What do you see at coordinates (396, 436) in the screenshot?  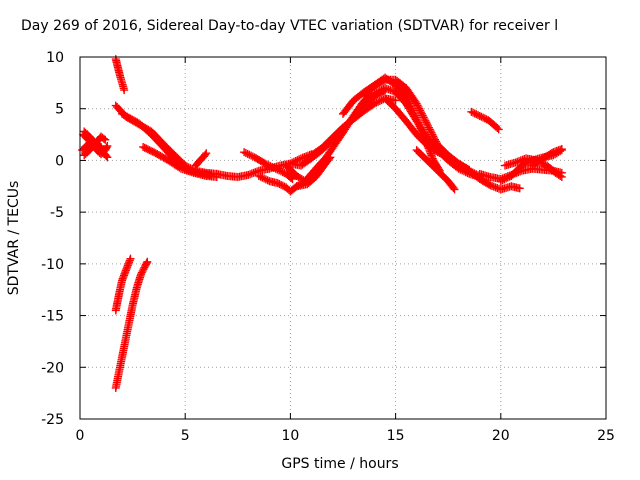 I see `x-tick-label: 15` at bounding box center [396, 436].